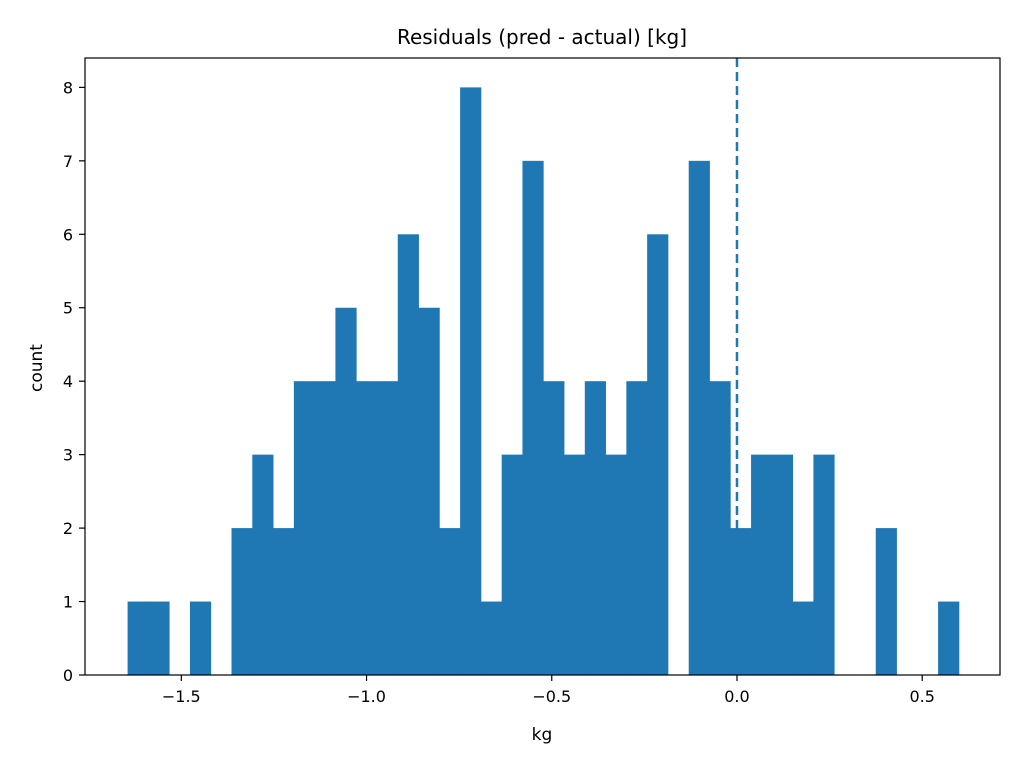  I want to click on y-tick-label: 0, so click(68, 675).